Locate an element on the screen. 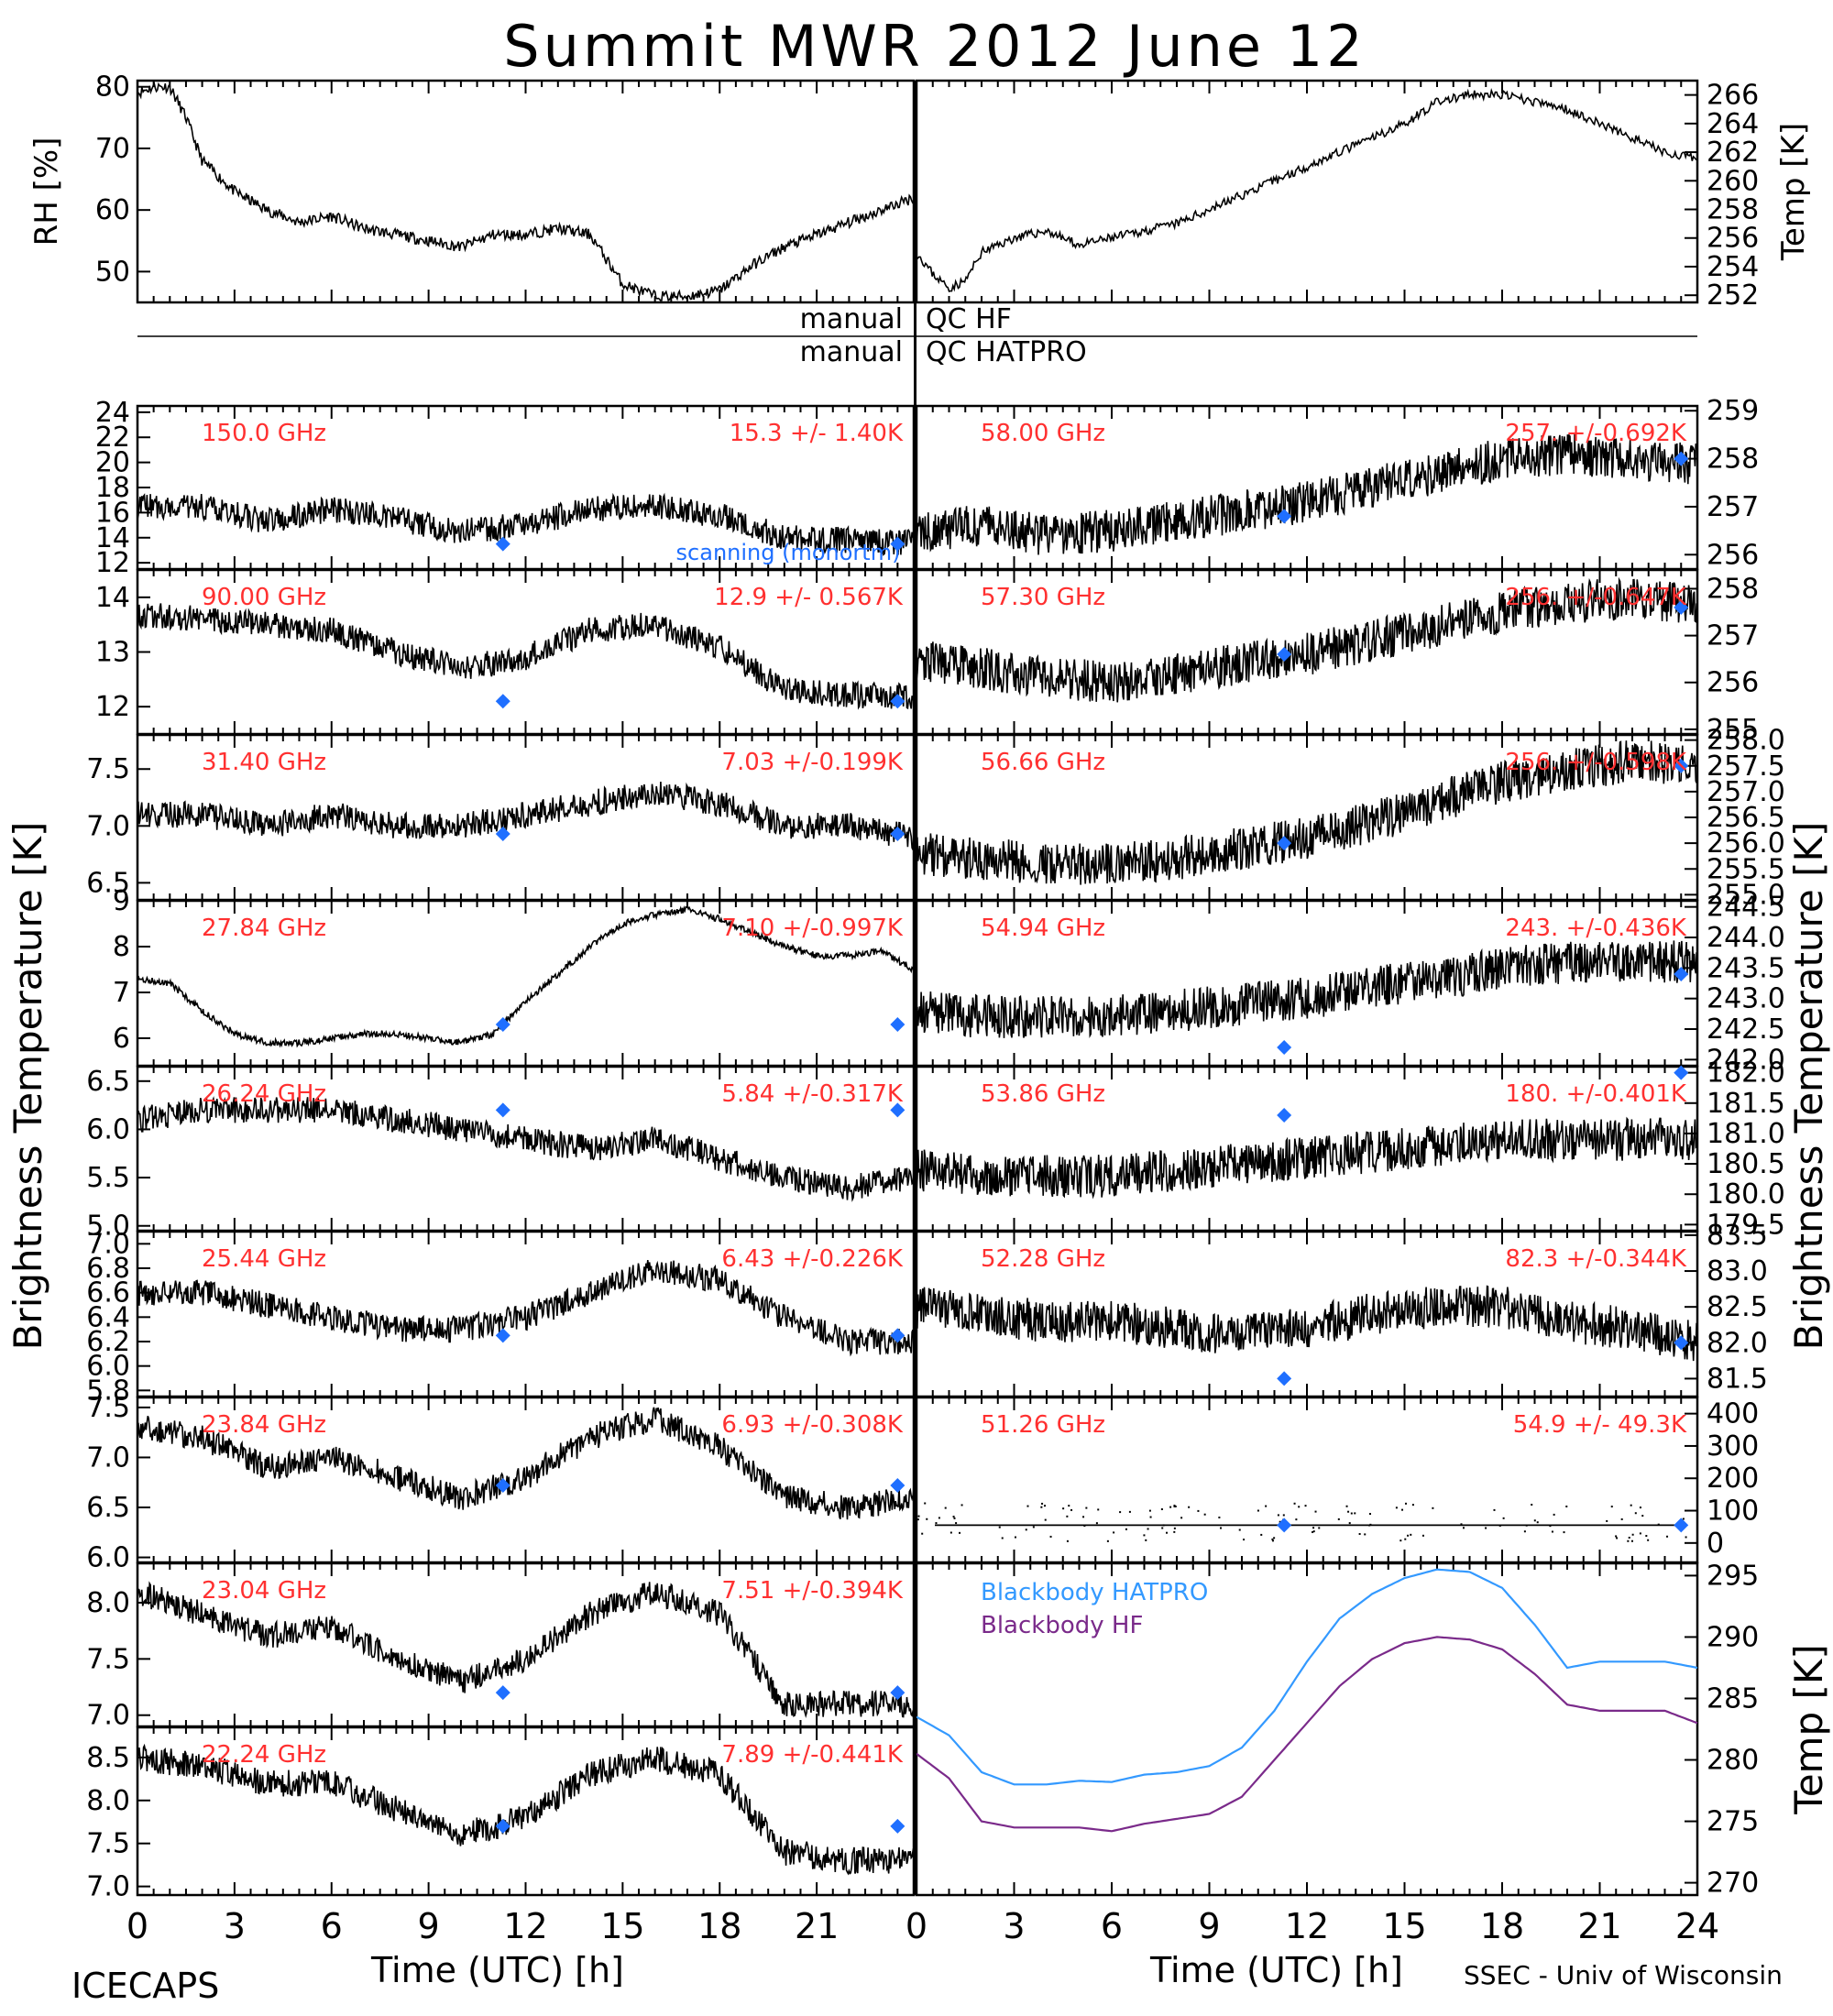  frequency-label: 22.24 GHz is located at coordinates (264, 1755).